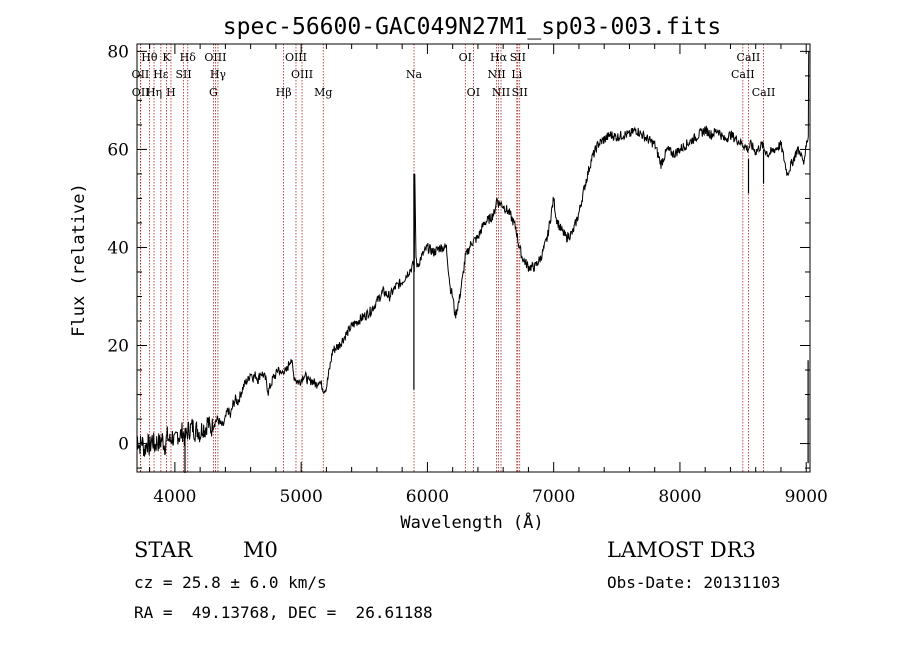 The height and width of the screenshot is (649, 900). I want to click on line-label-1: OII, so click(141, 74).